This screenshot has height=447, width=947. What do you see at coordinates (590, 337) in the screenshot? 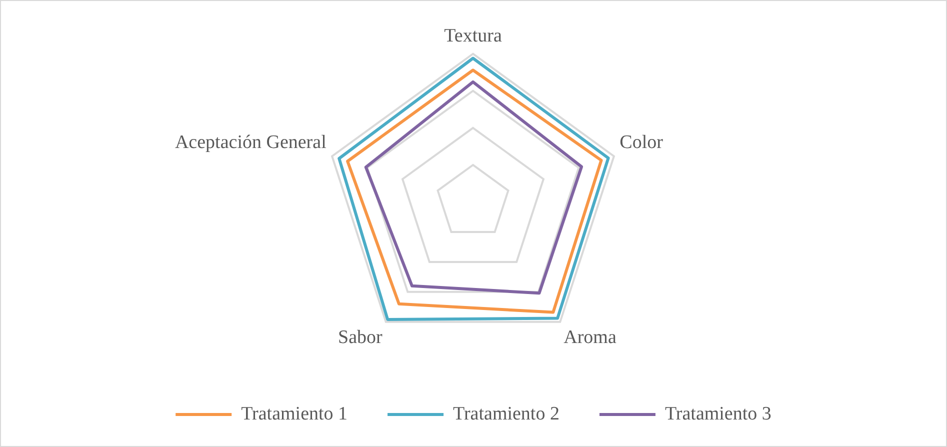
I see `spoke-label: Aroma` at bounding box center [590, 337].